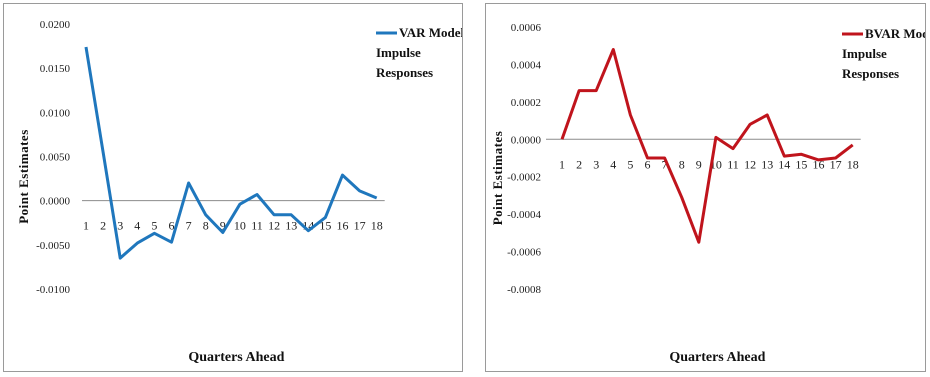 This screenshot has width=930, height=377. Describe the element at coordinates (430, 32) in the screenshot. I see `legend-label: VAR Model` at that location.